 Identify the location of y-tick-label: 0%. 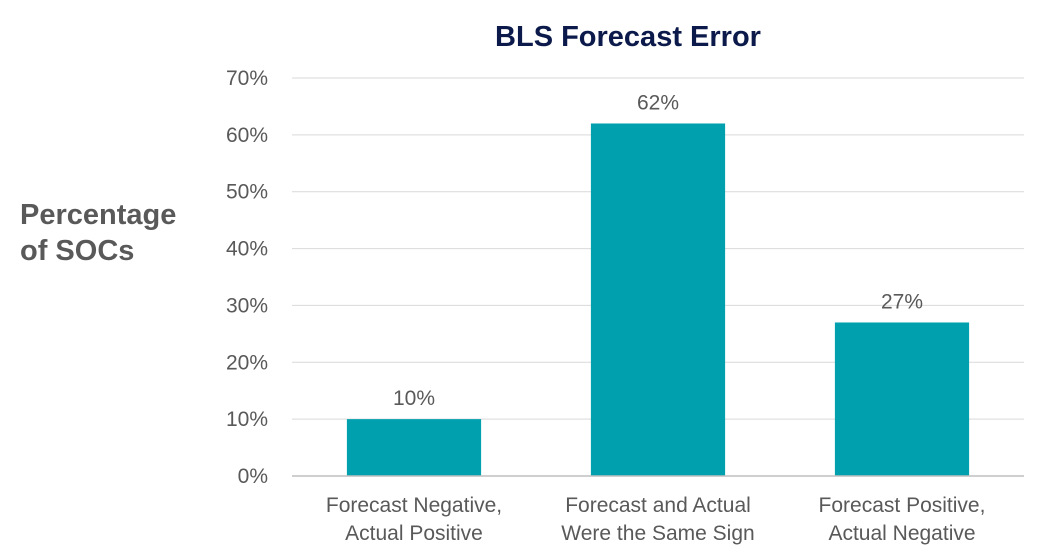
(253, 476).